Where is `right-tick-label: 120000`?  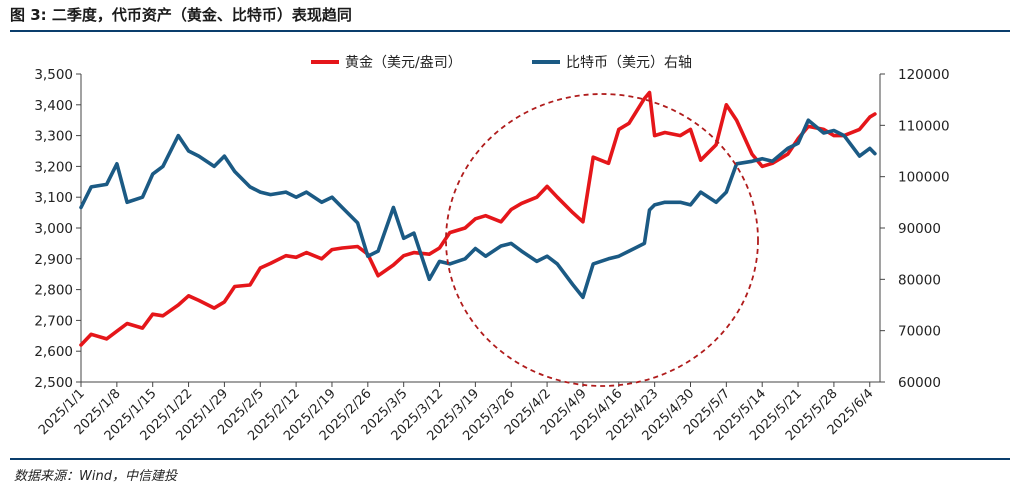 right-tick-label: 120000 is located at coordinates (924, 75).